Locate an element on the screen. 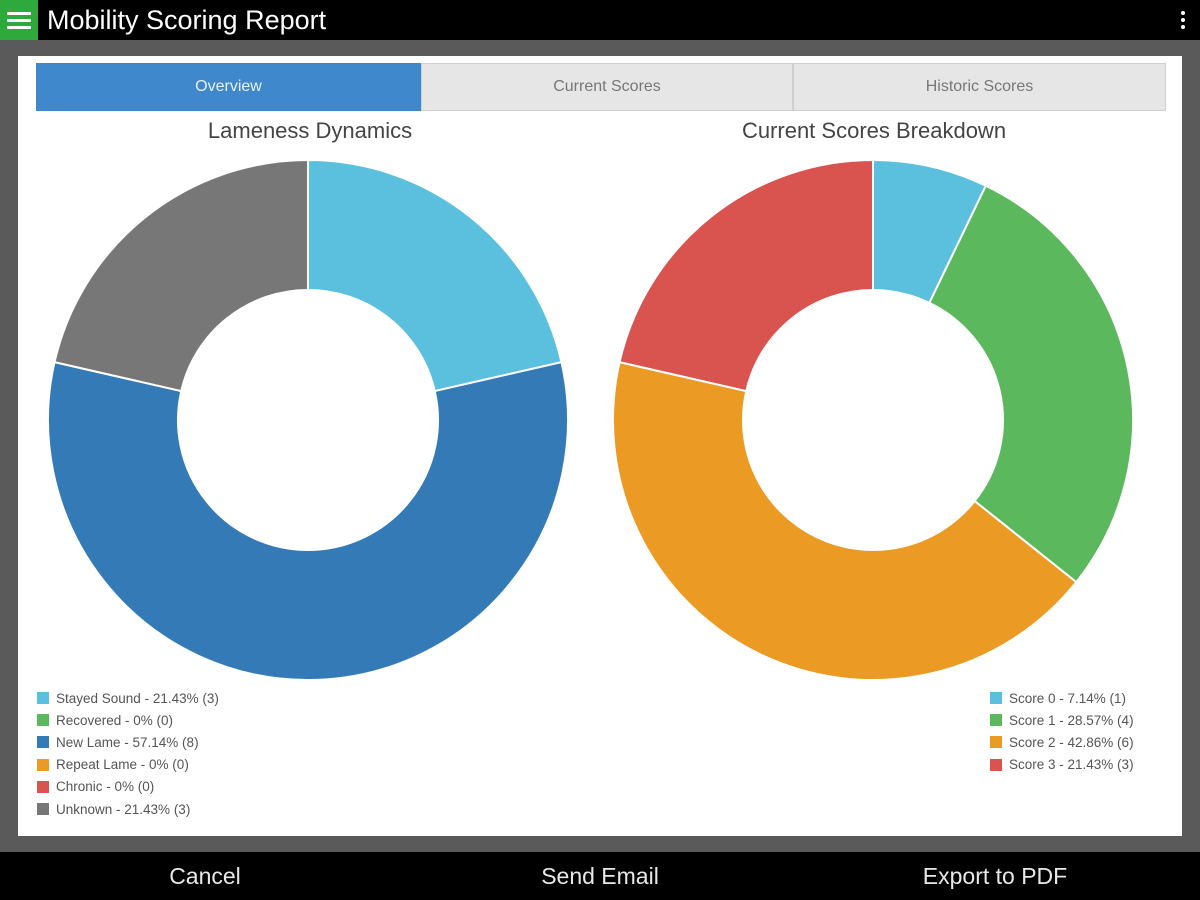 The height and width of the screenshot is (900, 1200). send-email-button: Send Email is located at coordinates (600, 875).